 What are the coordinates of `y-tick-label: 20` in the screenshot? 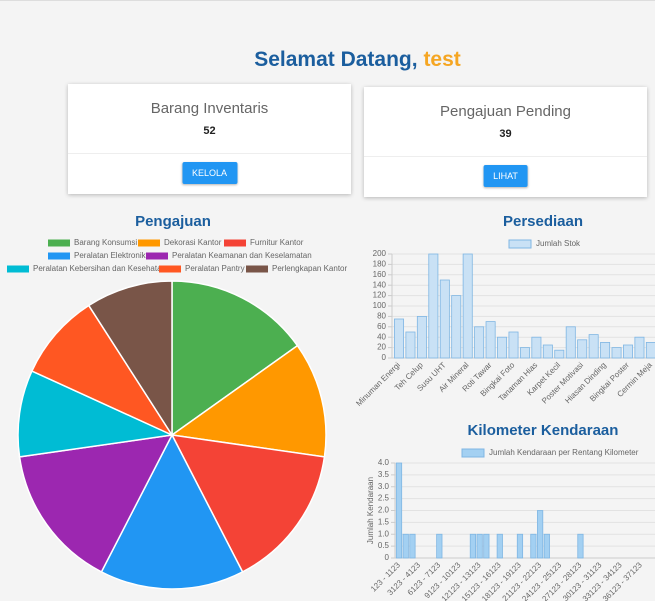 It's located at (381, 347).